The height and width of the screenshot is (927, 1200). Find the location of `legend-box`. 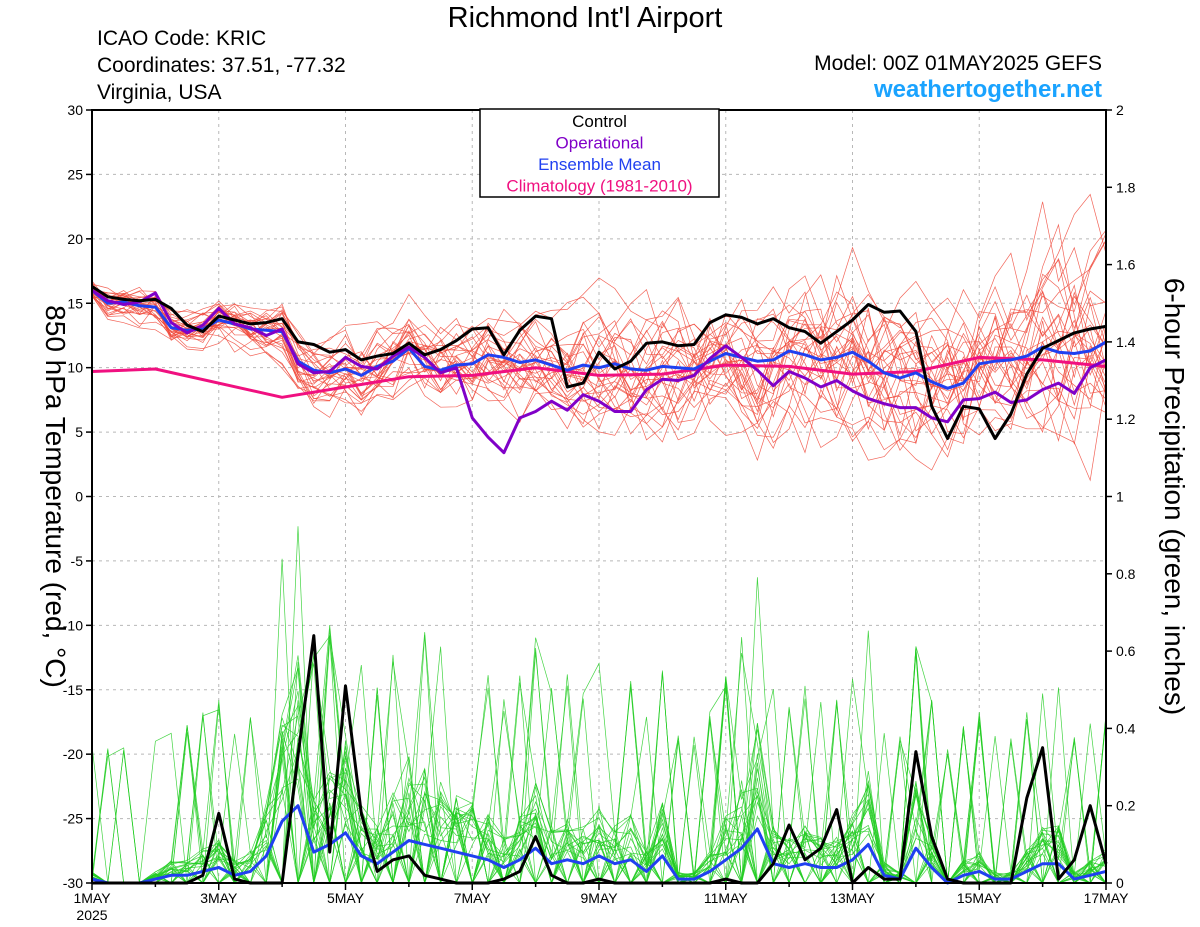

legend-box is located at coordinates (599, 153).